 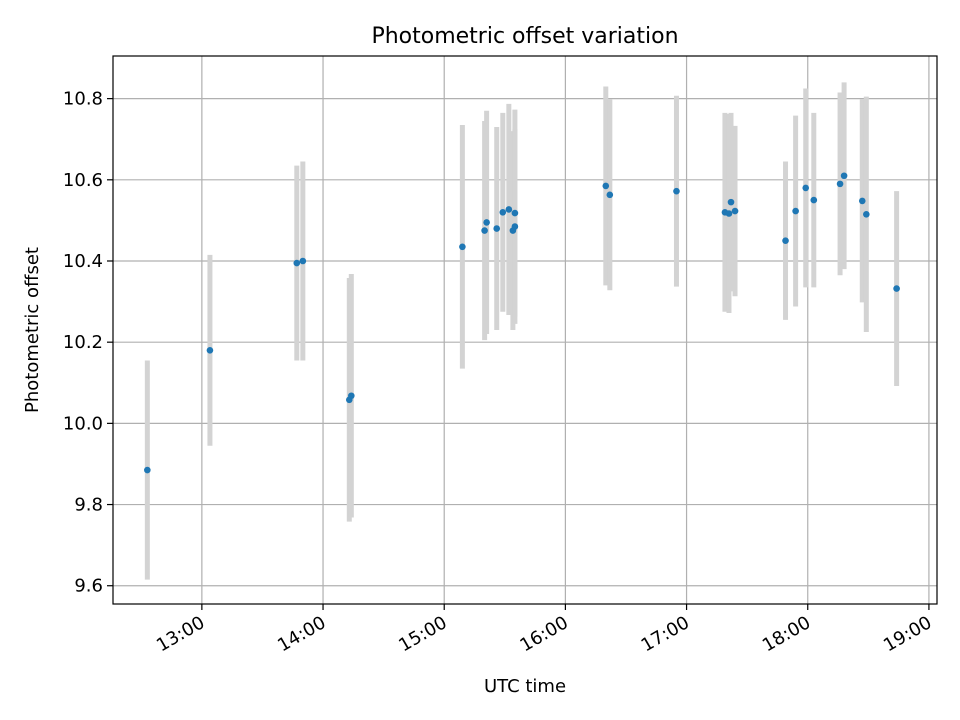 What do you see at coordinates (83, 261) in the screenshot?
I see `y-tick-label: 10.4` at bounding box center [83, 261].